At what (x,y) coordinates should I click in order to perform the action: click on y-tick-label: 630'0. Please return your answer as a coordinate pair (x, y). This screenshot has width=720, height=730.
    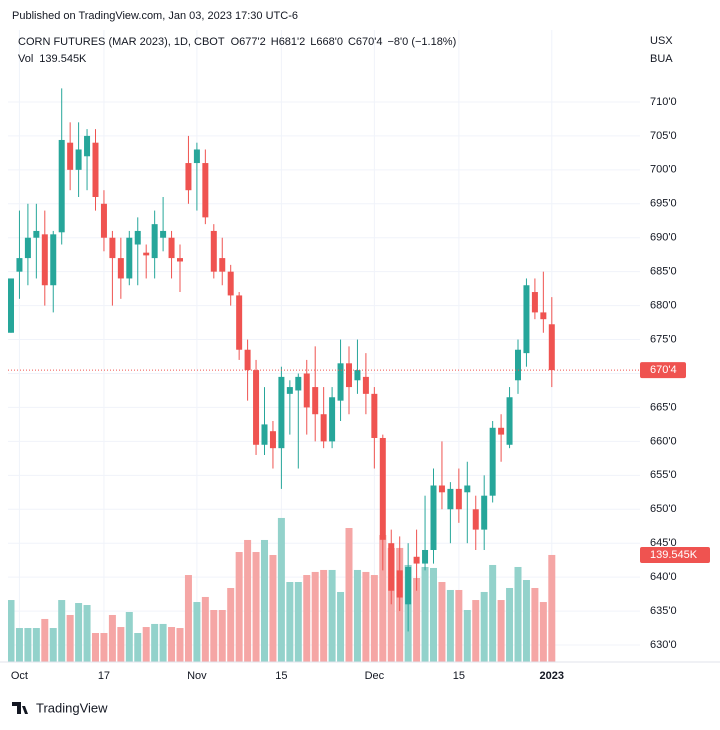
    Looking at the image, I should click on (663, 645).